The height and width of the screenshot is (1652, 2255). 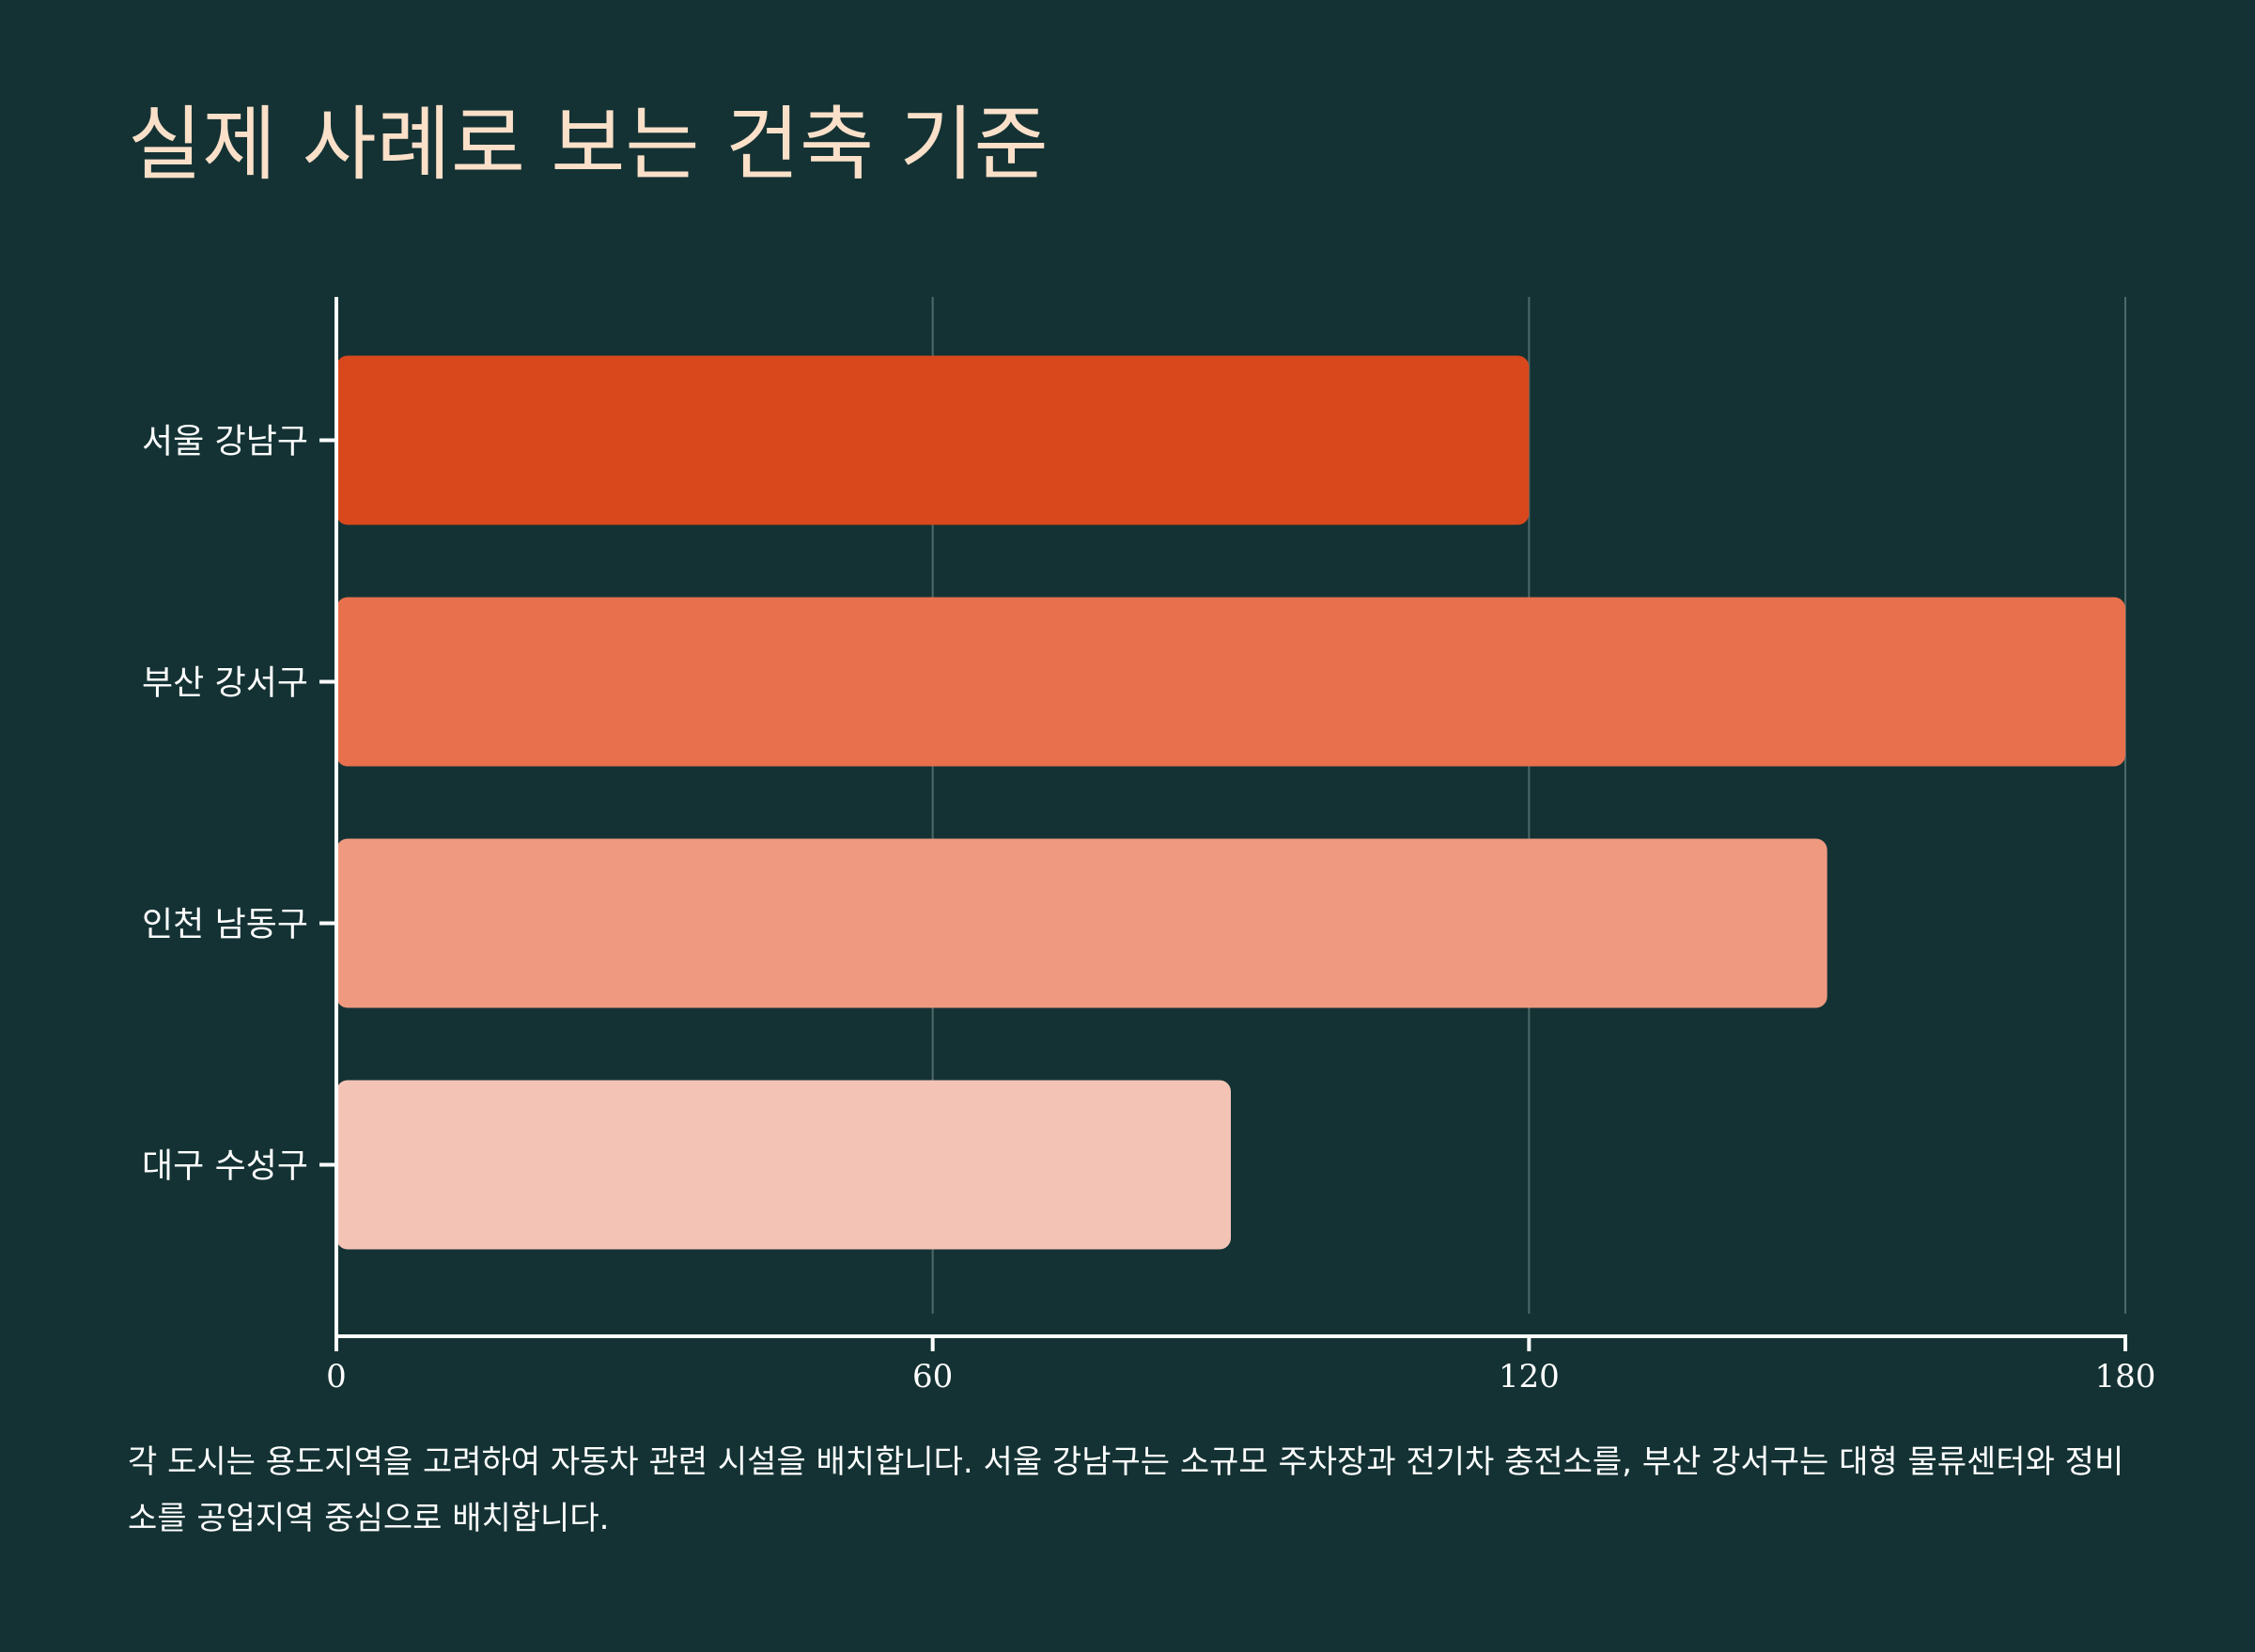 I want to click on x-tick-label: 60, so click(x=932, y=1376).